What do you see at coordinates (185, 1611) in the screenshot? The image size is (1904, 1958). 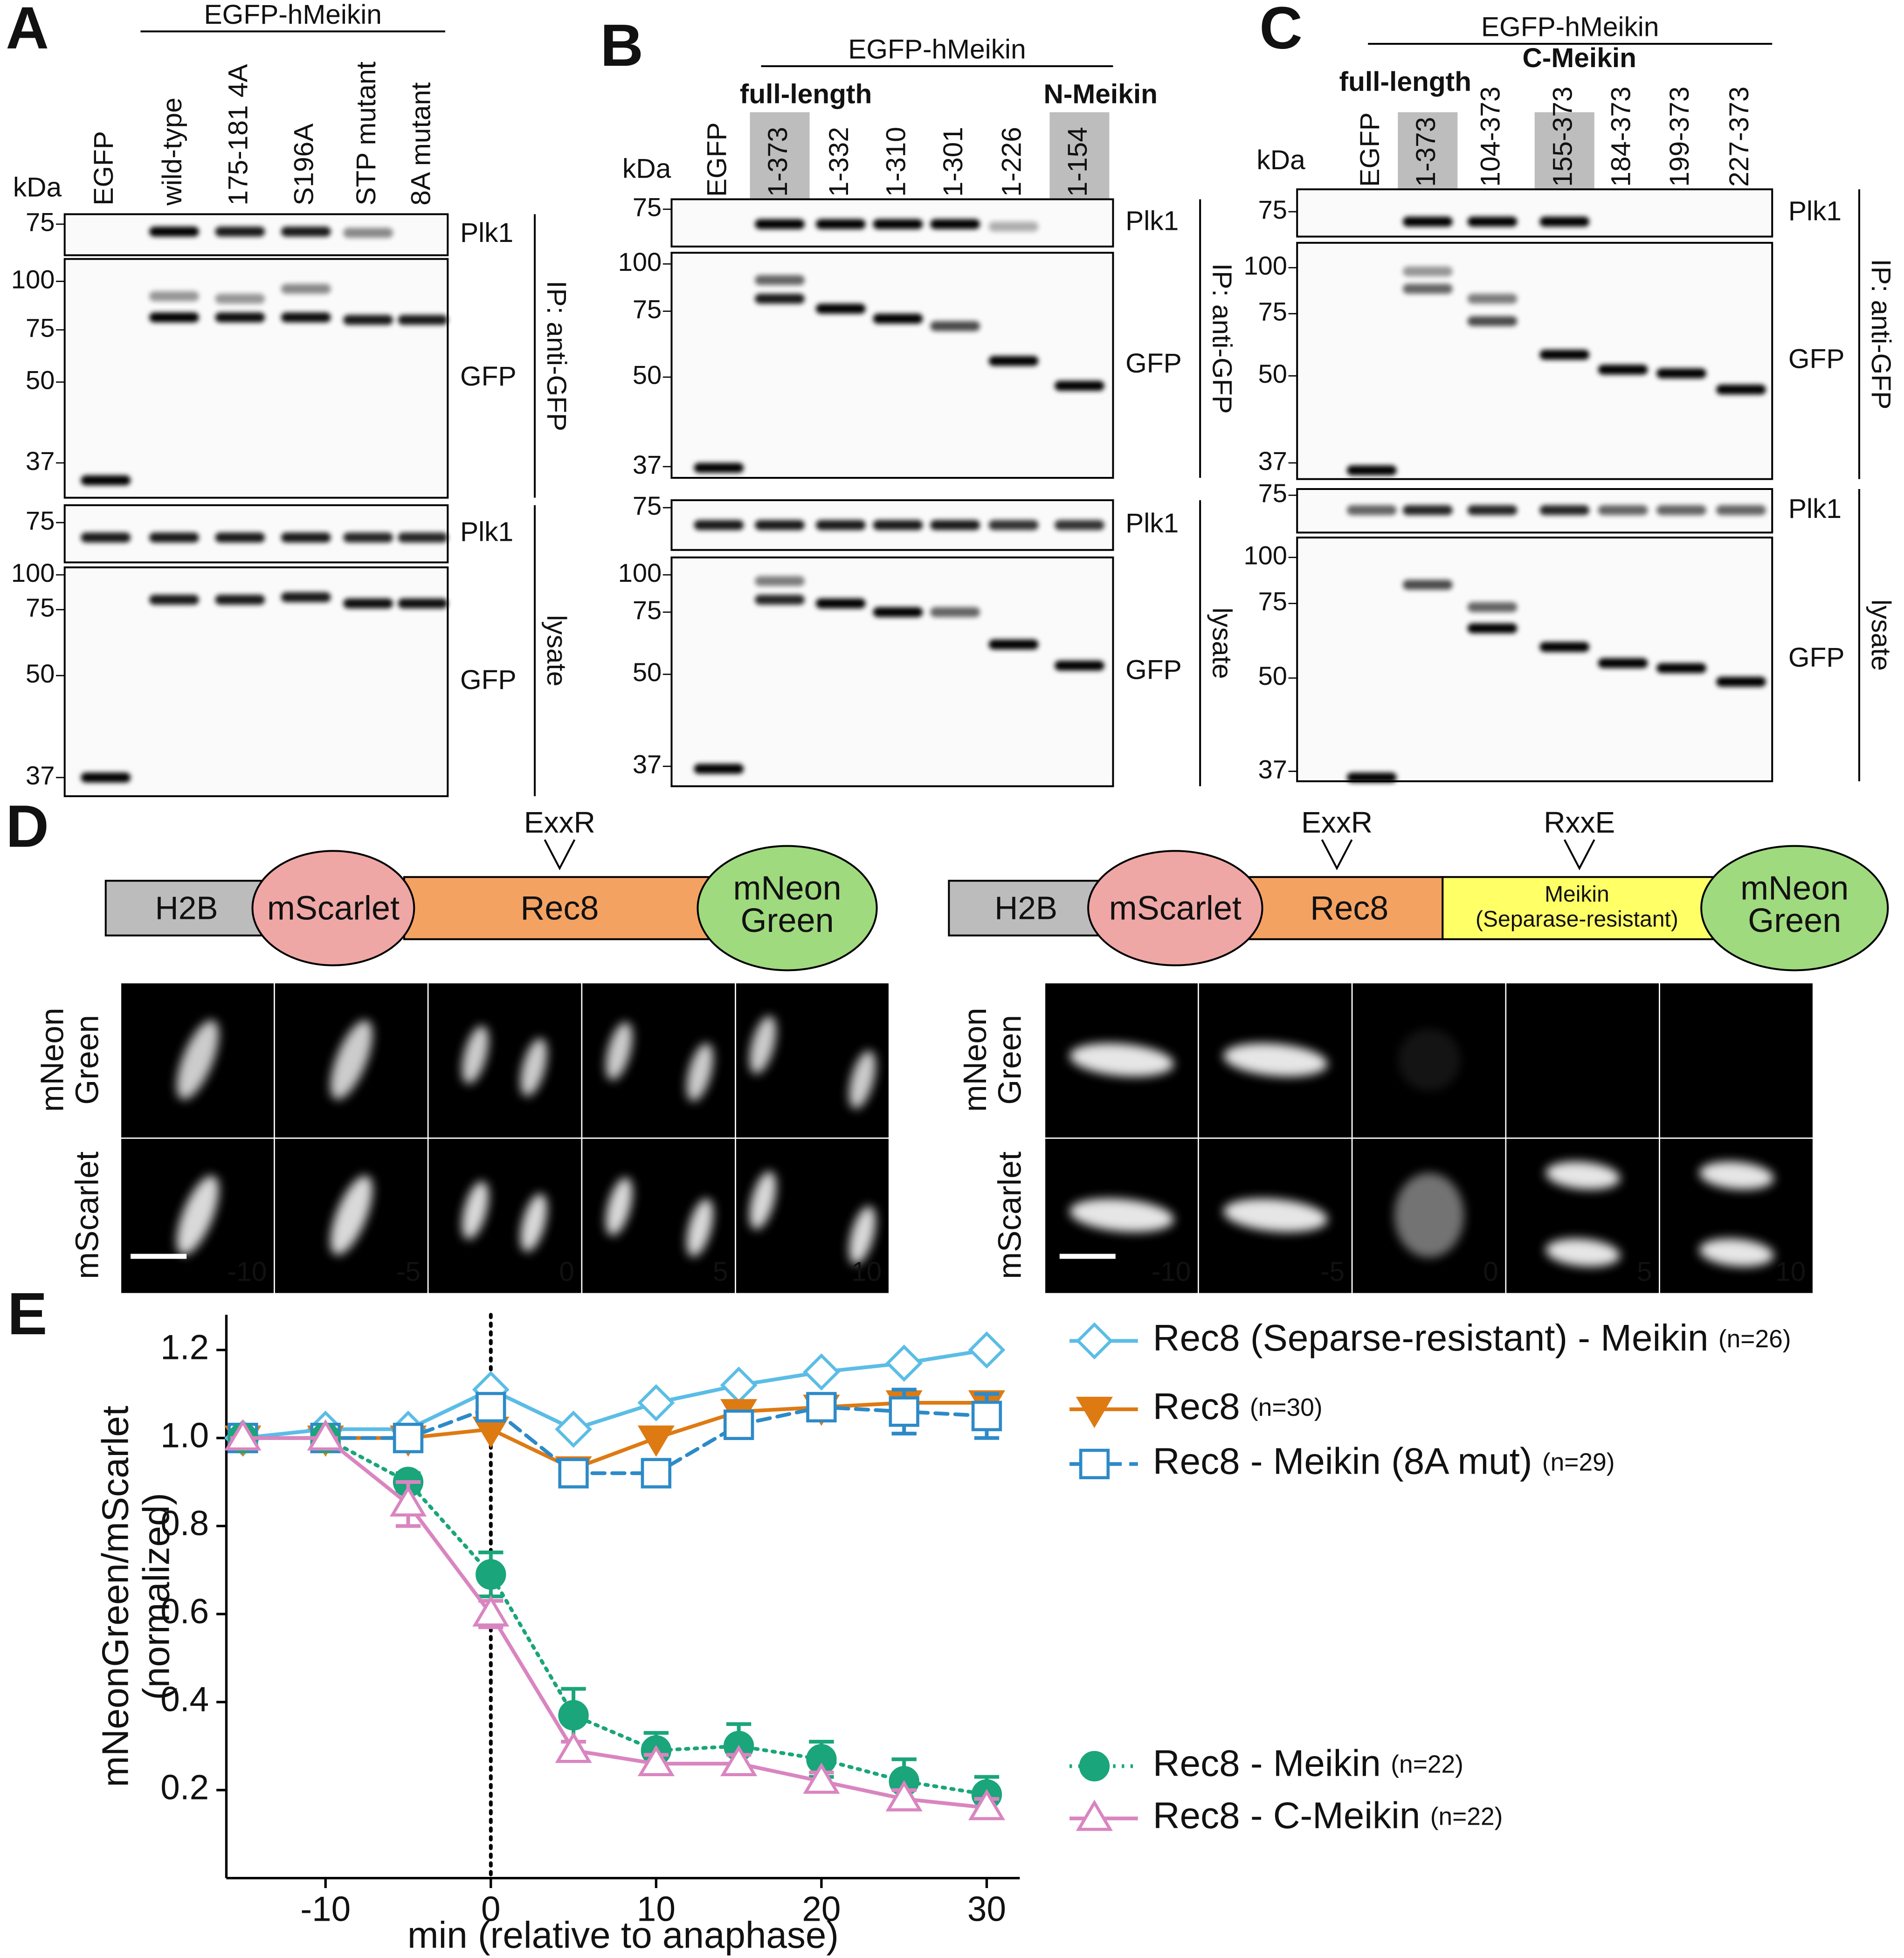 I see `y-tick-label: 0.6` at bounding box center [185, 1611].